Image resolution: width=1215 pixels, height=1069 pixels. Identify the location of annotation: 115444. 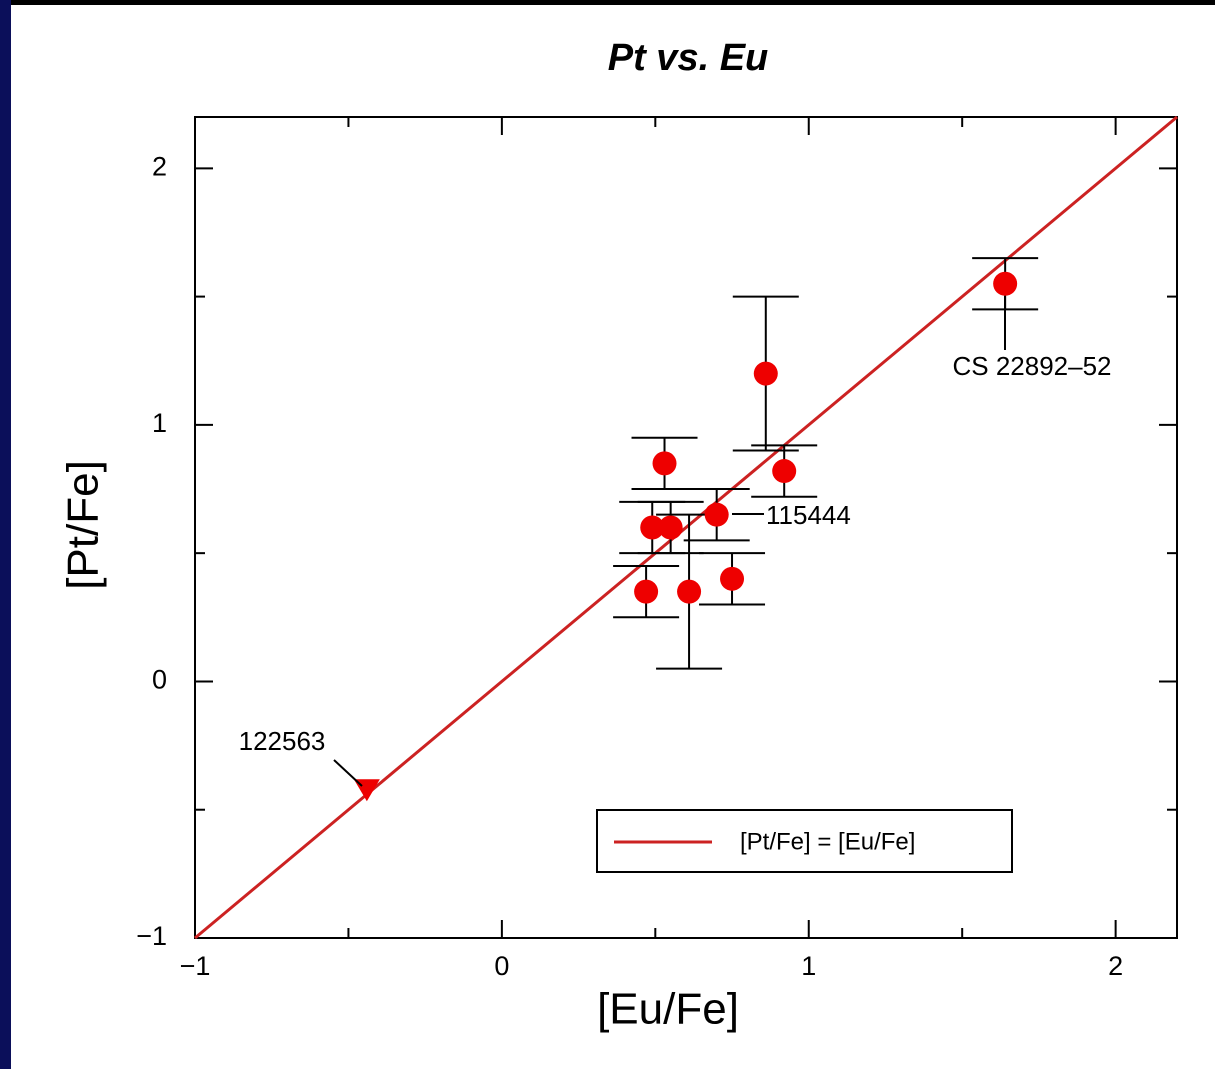
(808, 515).